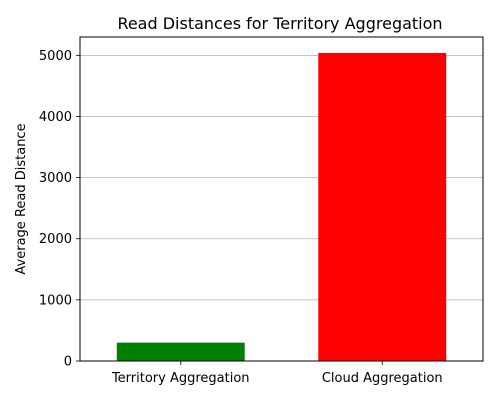 The width and height of the screenshot is (500, 404). I want to click on y-axis-label: Average Read Distance, so click(21, 198).